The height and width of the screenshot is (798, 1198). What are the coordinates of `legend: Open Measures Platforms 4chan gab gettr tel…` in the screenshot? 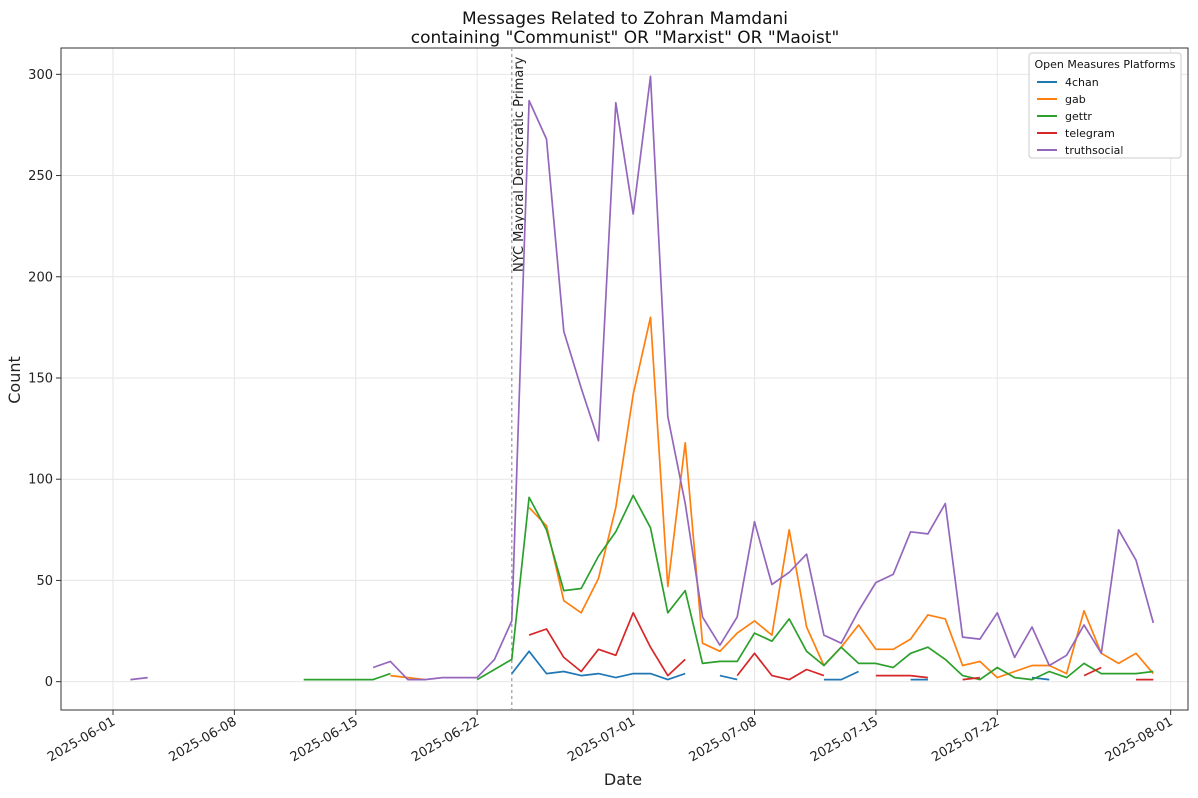 It's located at (1105, 105).